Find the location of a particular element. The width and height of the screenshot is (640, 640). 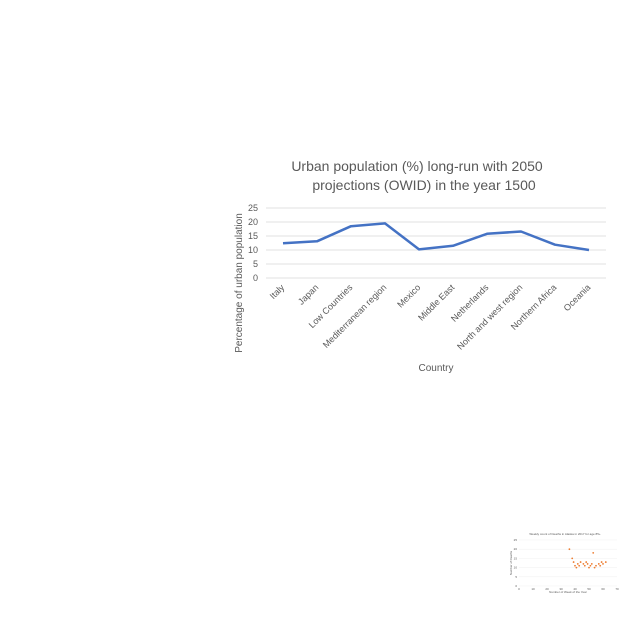

y-tick-label: 25 is located at coordinates (253, 208).